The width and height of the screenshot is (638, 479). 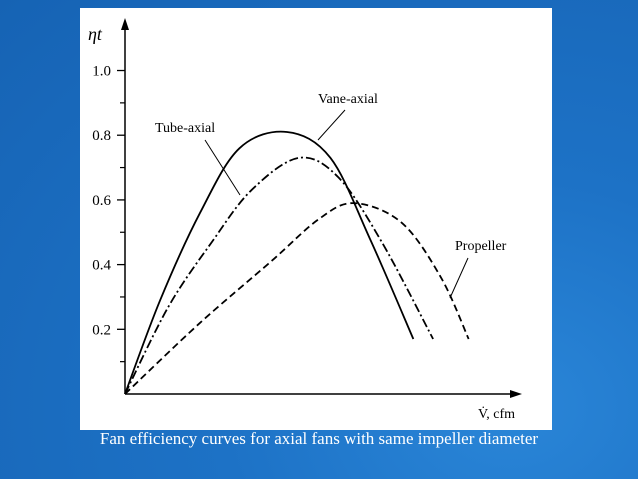 I want to click on series-label: Propeller, so click(x=481, y=246).